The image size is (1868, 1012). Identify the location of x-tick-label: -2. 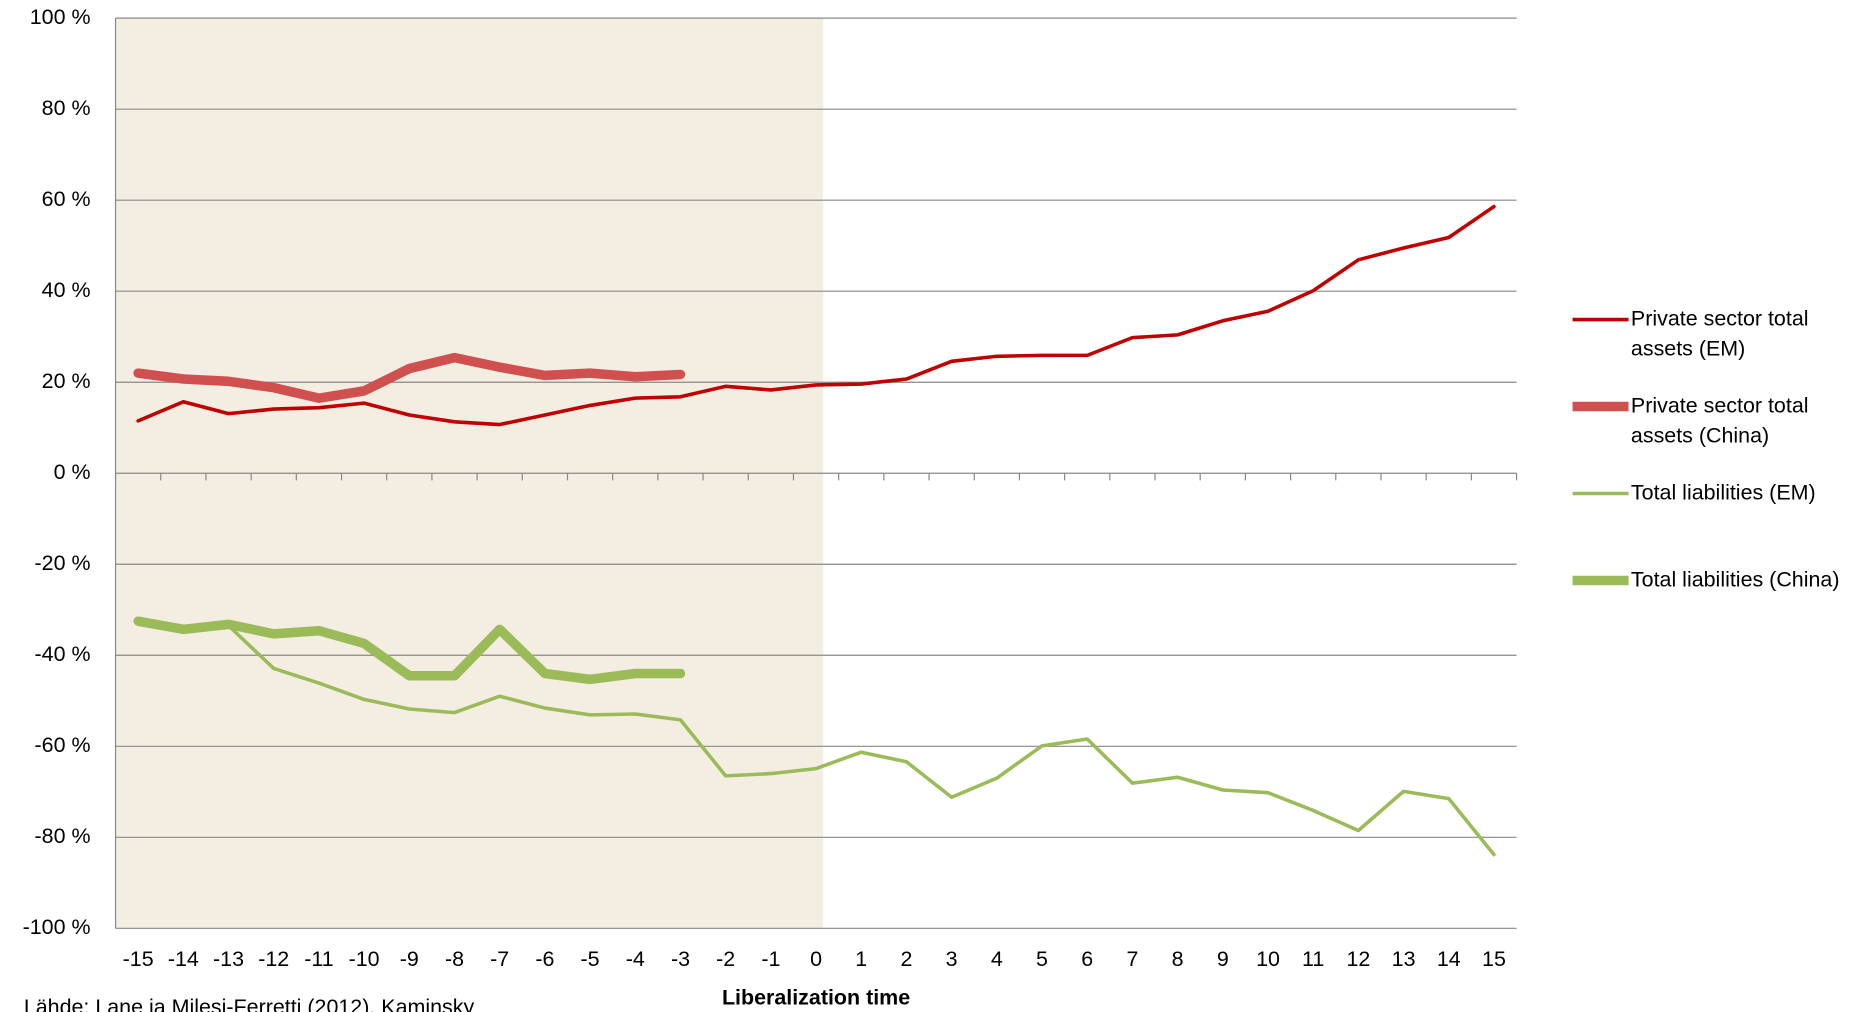
(725, 959).